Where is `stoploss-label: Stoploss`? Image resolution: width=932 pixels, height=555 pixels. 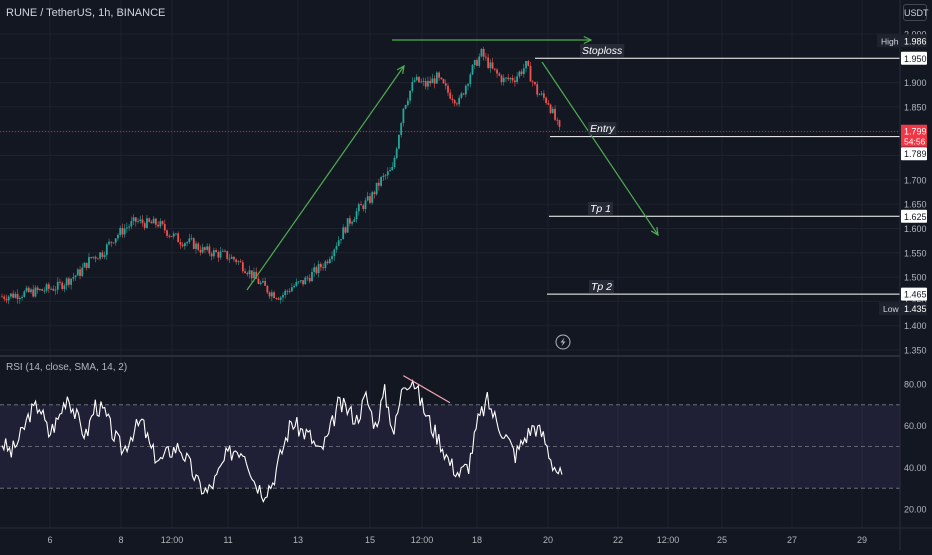 stoploss-label: Stoploss is located at coordinates (602, 51).